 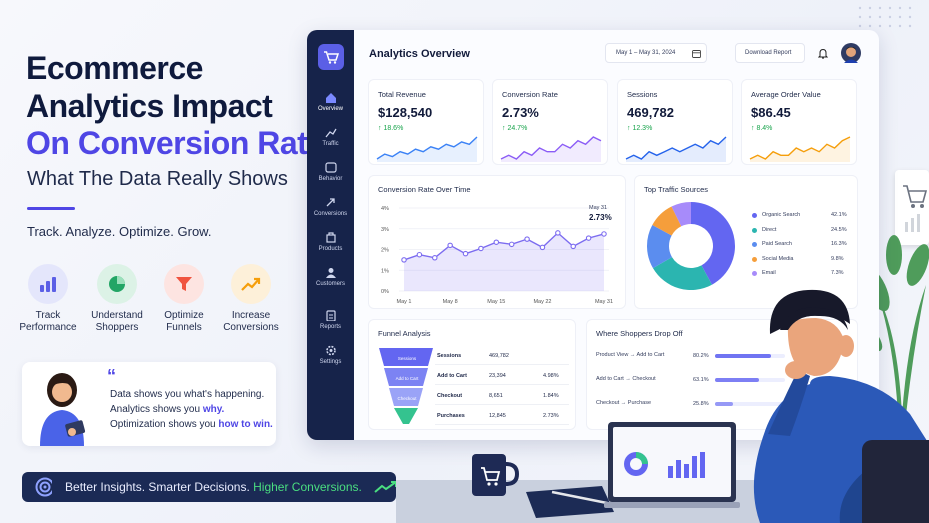 I want to click on woman-with-tablet-illustration, so click(x=63, y=409).